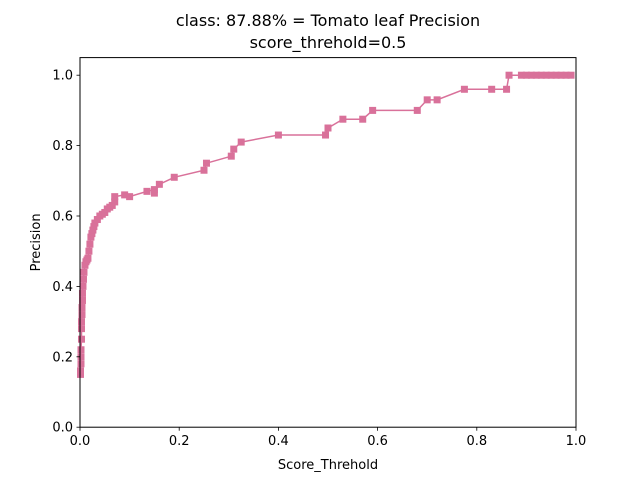 The width and height of the screenshot is (640, 480). What do you see at coordinates (278, 441) in the screenshot?
I see `x-tick-label: 0.4` at bounding box center [278, 441].